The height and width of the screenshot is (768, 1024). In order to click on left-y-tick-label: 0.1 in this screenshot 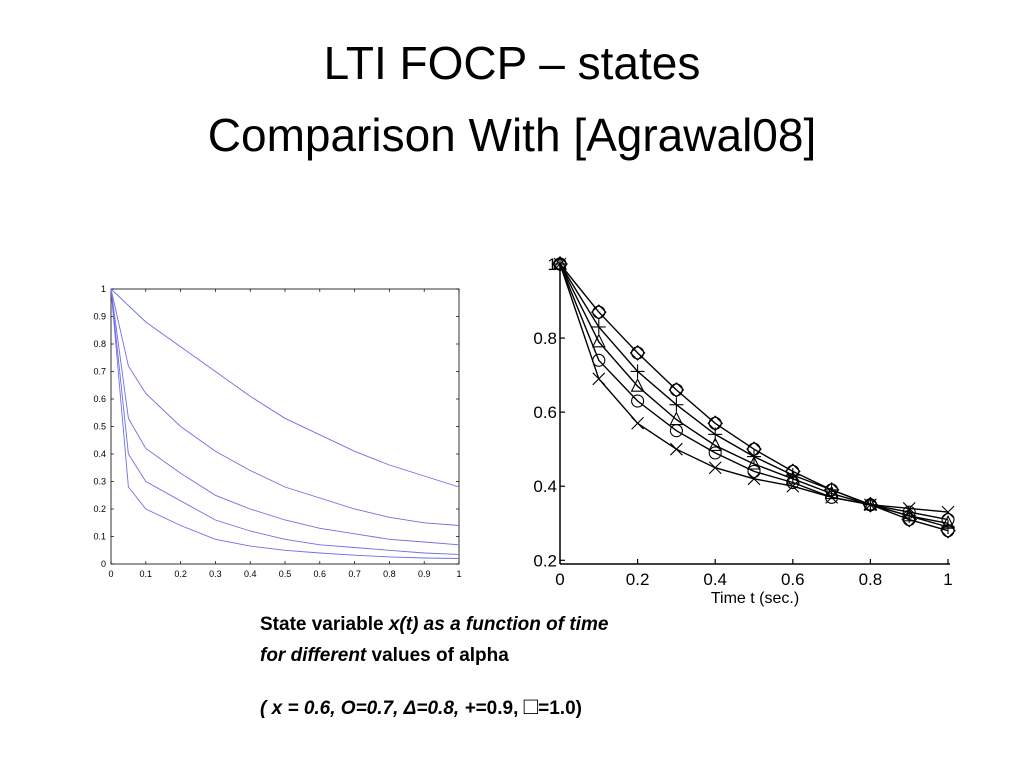, I will do `click(99, 537)`.